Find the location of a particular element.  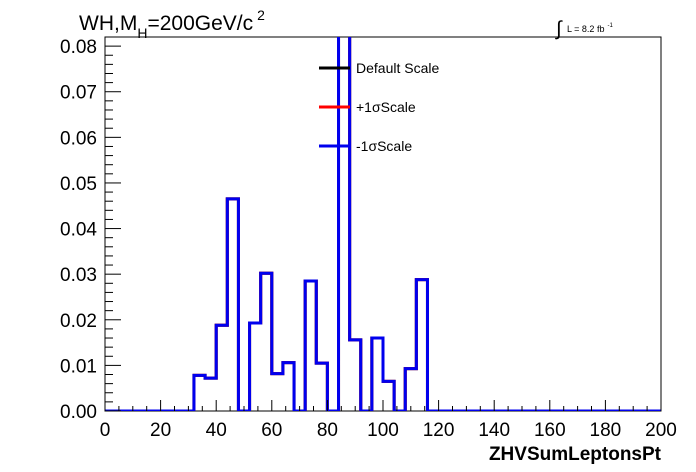

x-axis-label: ZHVSumLeptonsPt is located at coordinates (575, 454).